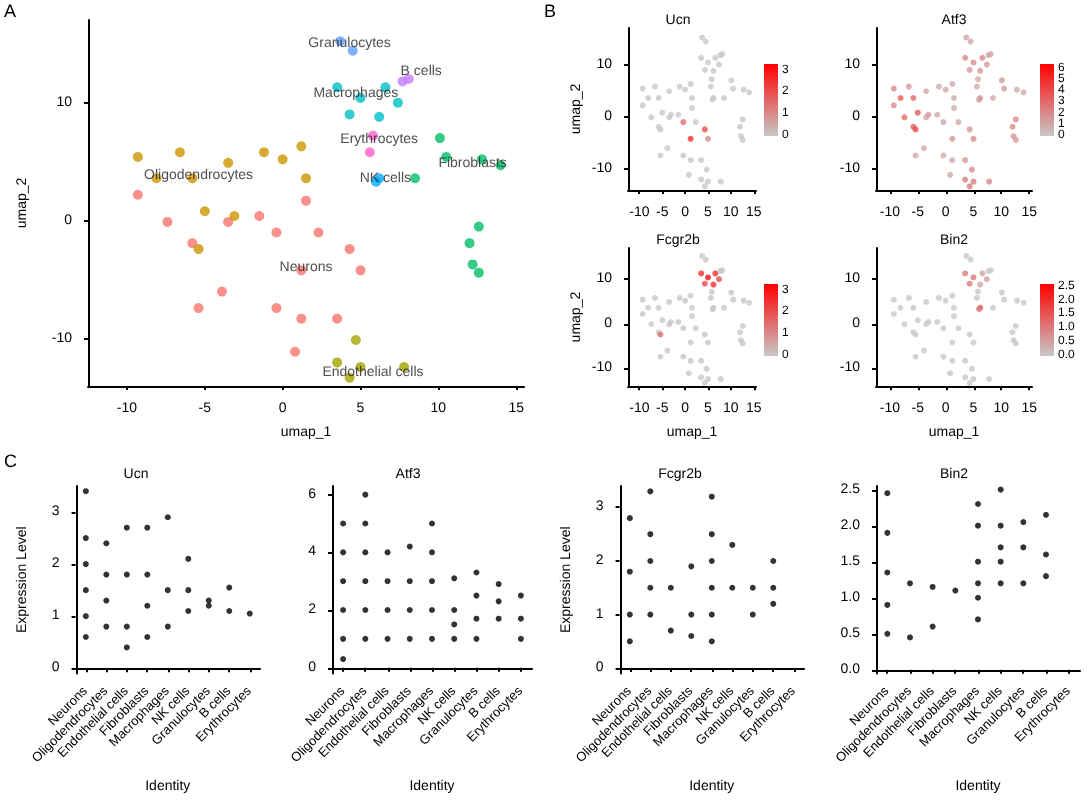  I want to click on text: B, so click(550, 11).